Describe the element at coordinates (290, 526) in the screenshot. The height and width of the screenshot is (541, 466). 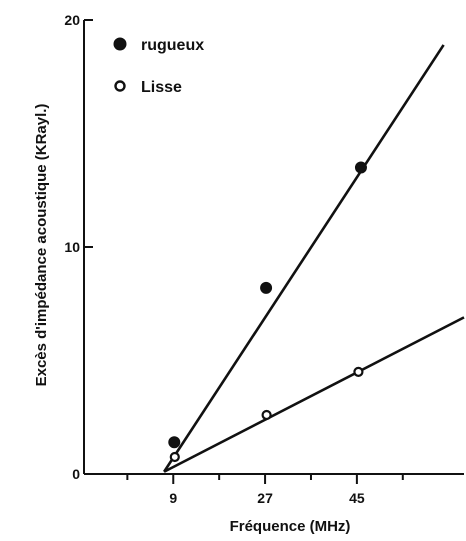
I see `x-axis-title: Fréquence (MHz)` at that location.